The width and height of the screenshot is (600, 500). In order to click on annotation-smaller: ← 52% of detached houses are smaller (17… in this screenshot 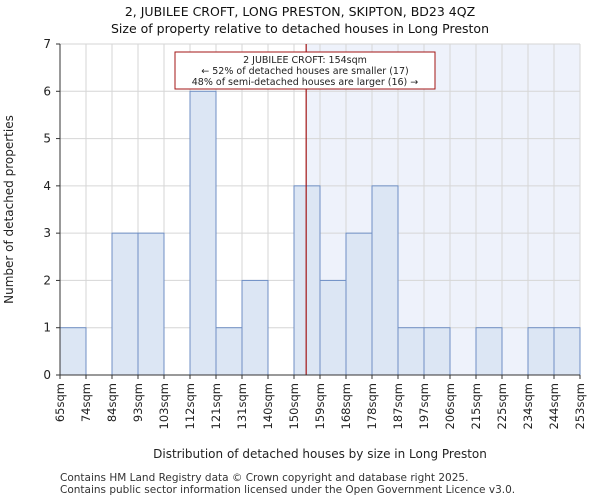, I will do `click(304, 71)`.